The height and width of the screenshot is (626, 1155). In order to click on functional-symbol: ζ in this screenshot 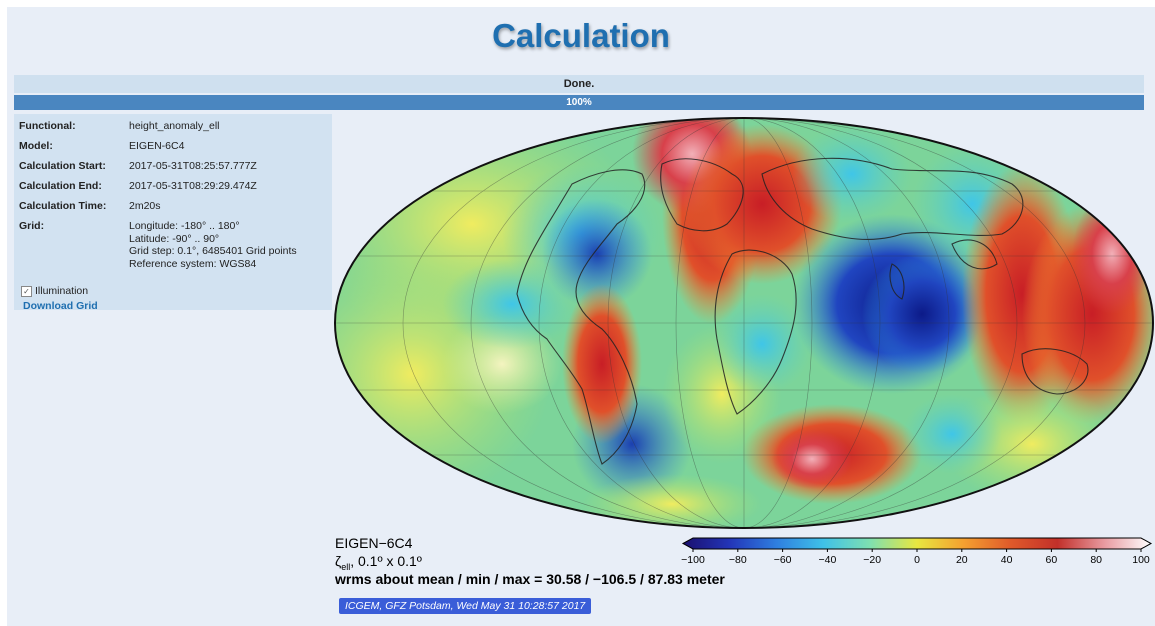, I will do `click(338, 561)`.